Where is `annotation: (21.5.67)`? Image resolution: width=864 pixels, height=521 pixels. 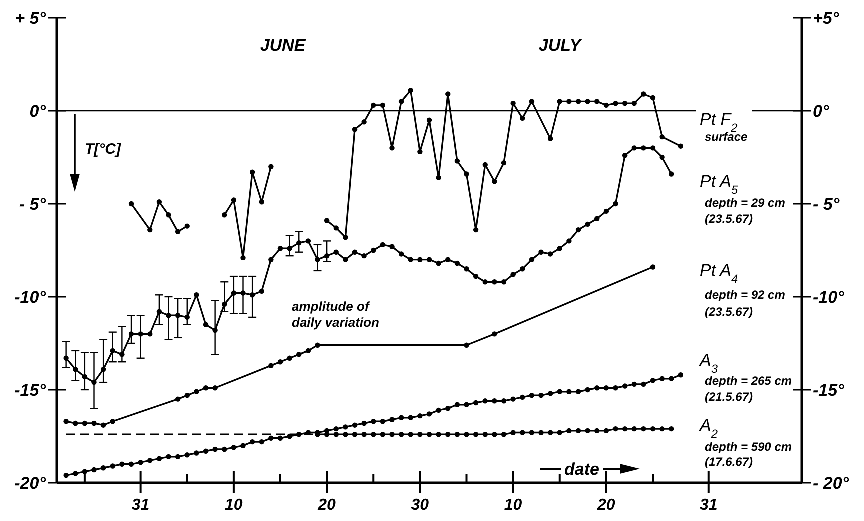 annotation: (21.5.67) is located at coordinates (729, 397).